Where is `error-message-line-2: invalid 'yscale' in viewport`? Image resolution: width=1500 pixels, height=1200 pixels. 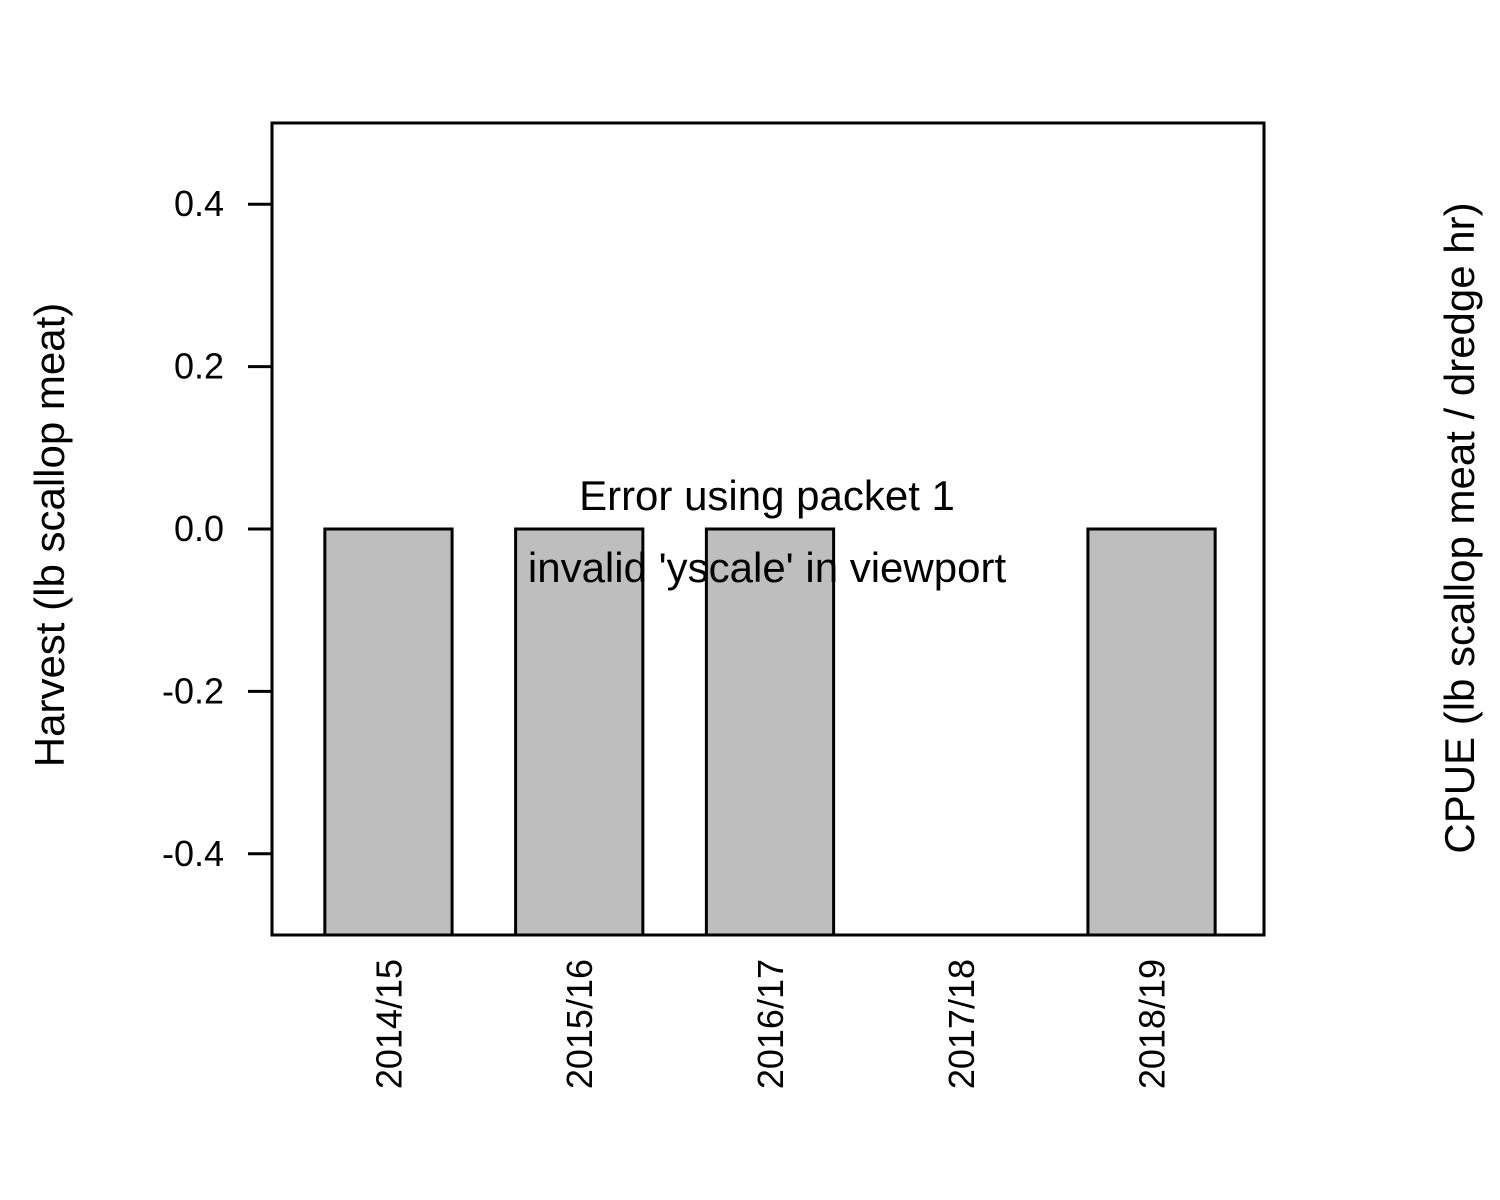 error-message-line-2: invalid 'yscale' in viewport is located at coordinates (767, 567).